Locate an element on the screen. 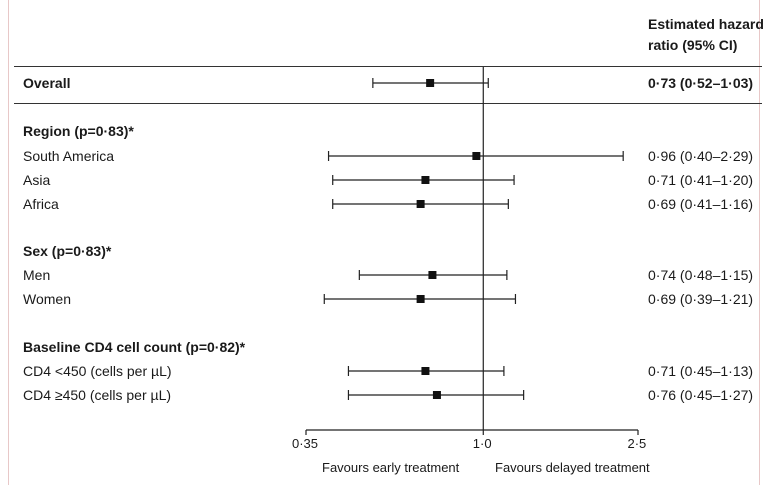 Image resolution: width=768 pixels, height=485 pixels. estimate-text: 0·76 (0·45–1·27) is located at coordinates (701, 395).